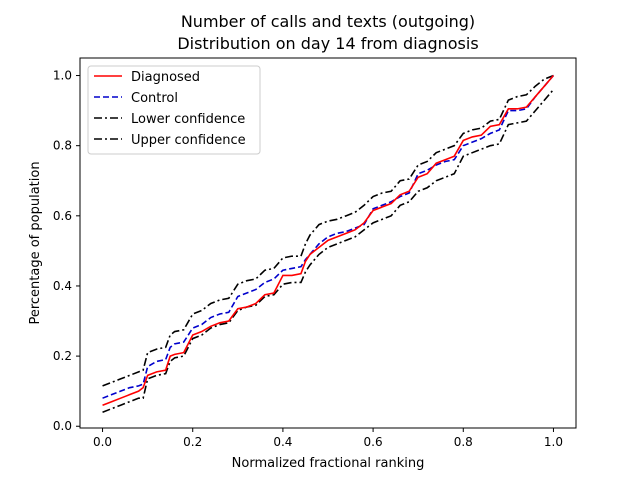 The width and height of the screenshot is (640, 480). I want to click on y-tick-label: 0.8, so click(62, 146).